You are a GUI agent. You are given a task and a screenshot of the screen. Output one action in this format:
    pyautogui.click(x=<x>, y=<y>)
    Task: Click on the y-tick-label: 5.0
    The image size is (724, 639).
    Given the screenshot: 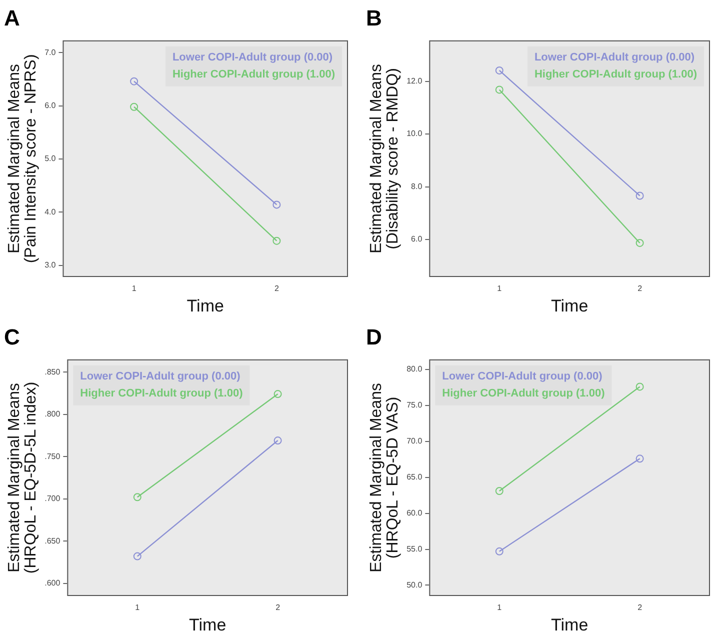 What is the action you would take?
    pyautogui.click(x=50, y=159)
    